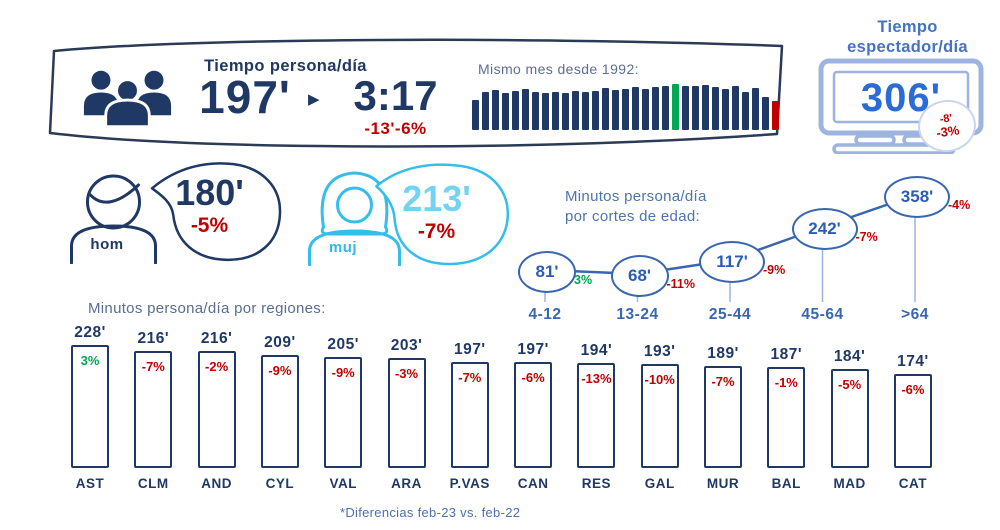  What do you see at coordinates (354, 218) in the screenshot?
I see `woman-icon` at bounding box center [354, 218].